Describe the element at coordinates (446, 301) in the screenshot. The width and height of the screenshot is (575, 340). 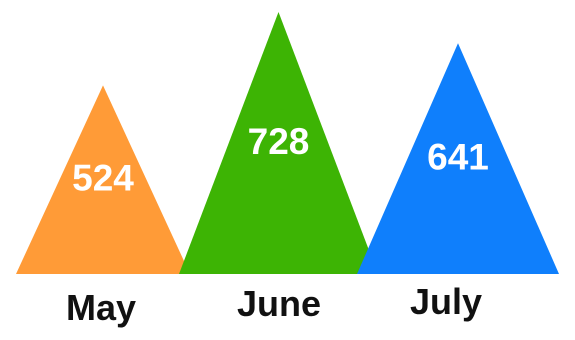
I see `category-label-july: July` at that location.